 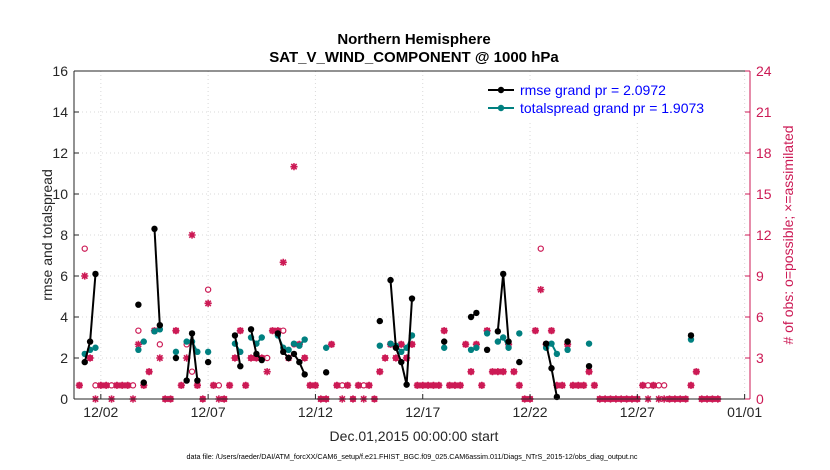 I want to click on legend-rmse-label: rmse grand pr = 2.0972, so click(x=593, y=90).